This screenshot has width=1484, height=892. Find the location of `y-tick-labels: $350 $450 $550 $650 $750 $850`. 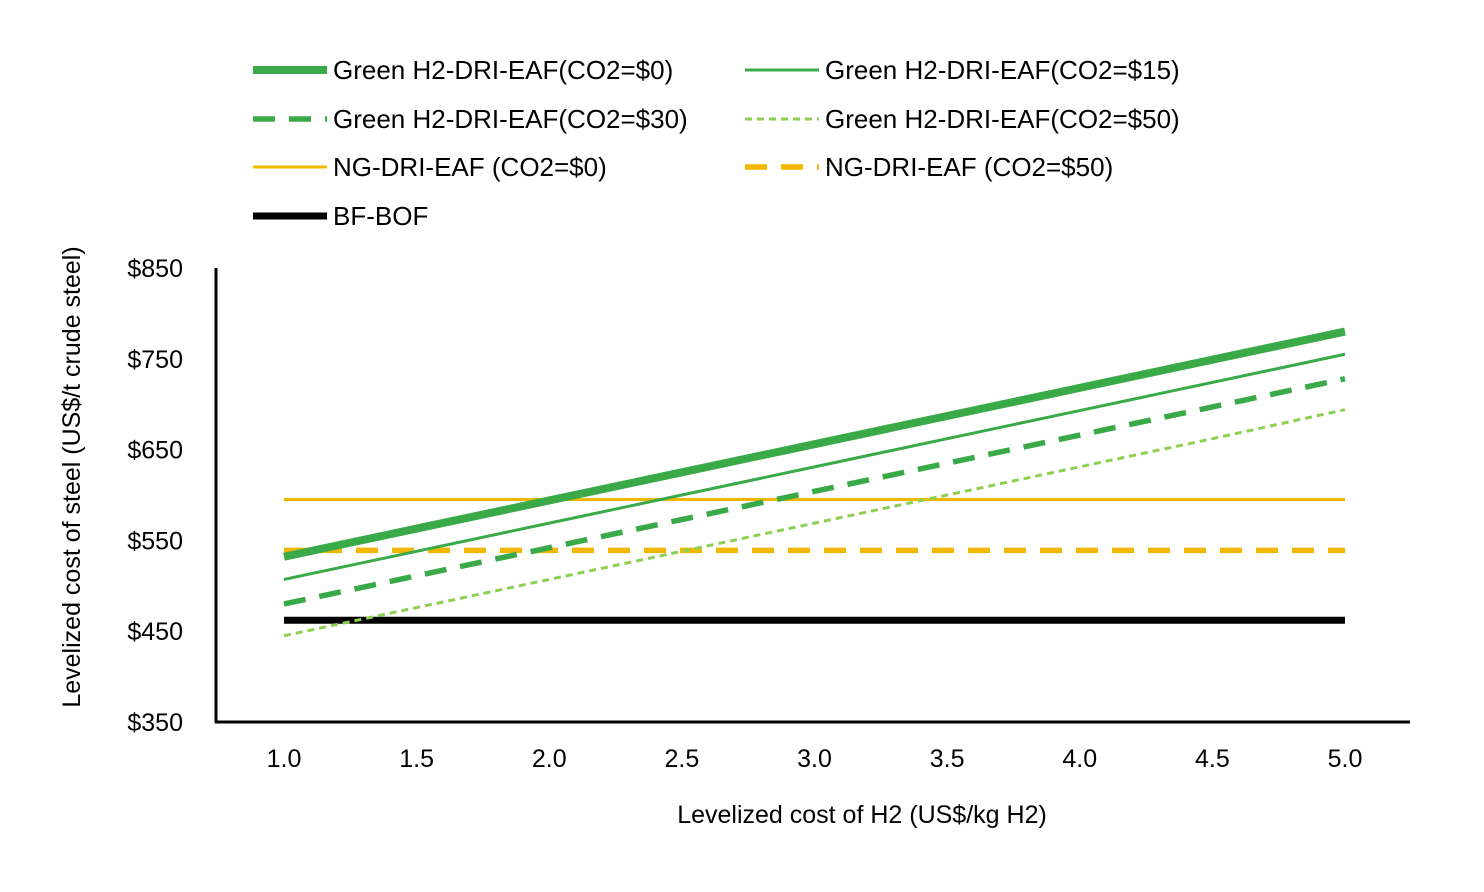

y-tick-labels: $350 $450 $550 $650 $750 $850 is located at coordinates (155, 496).